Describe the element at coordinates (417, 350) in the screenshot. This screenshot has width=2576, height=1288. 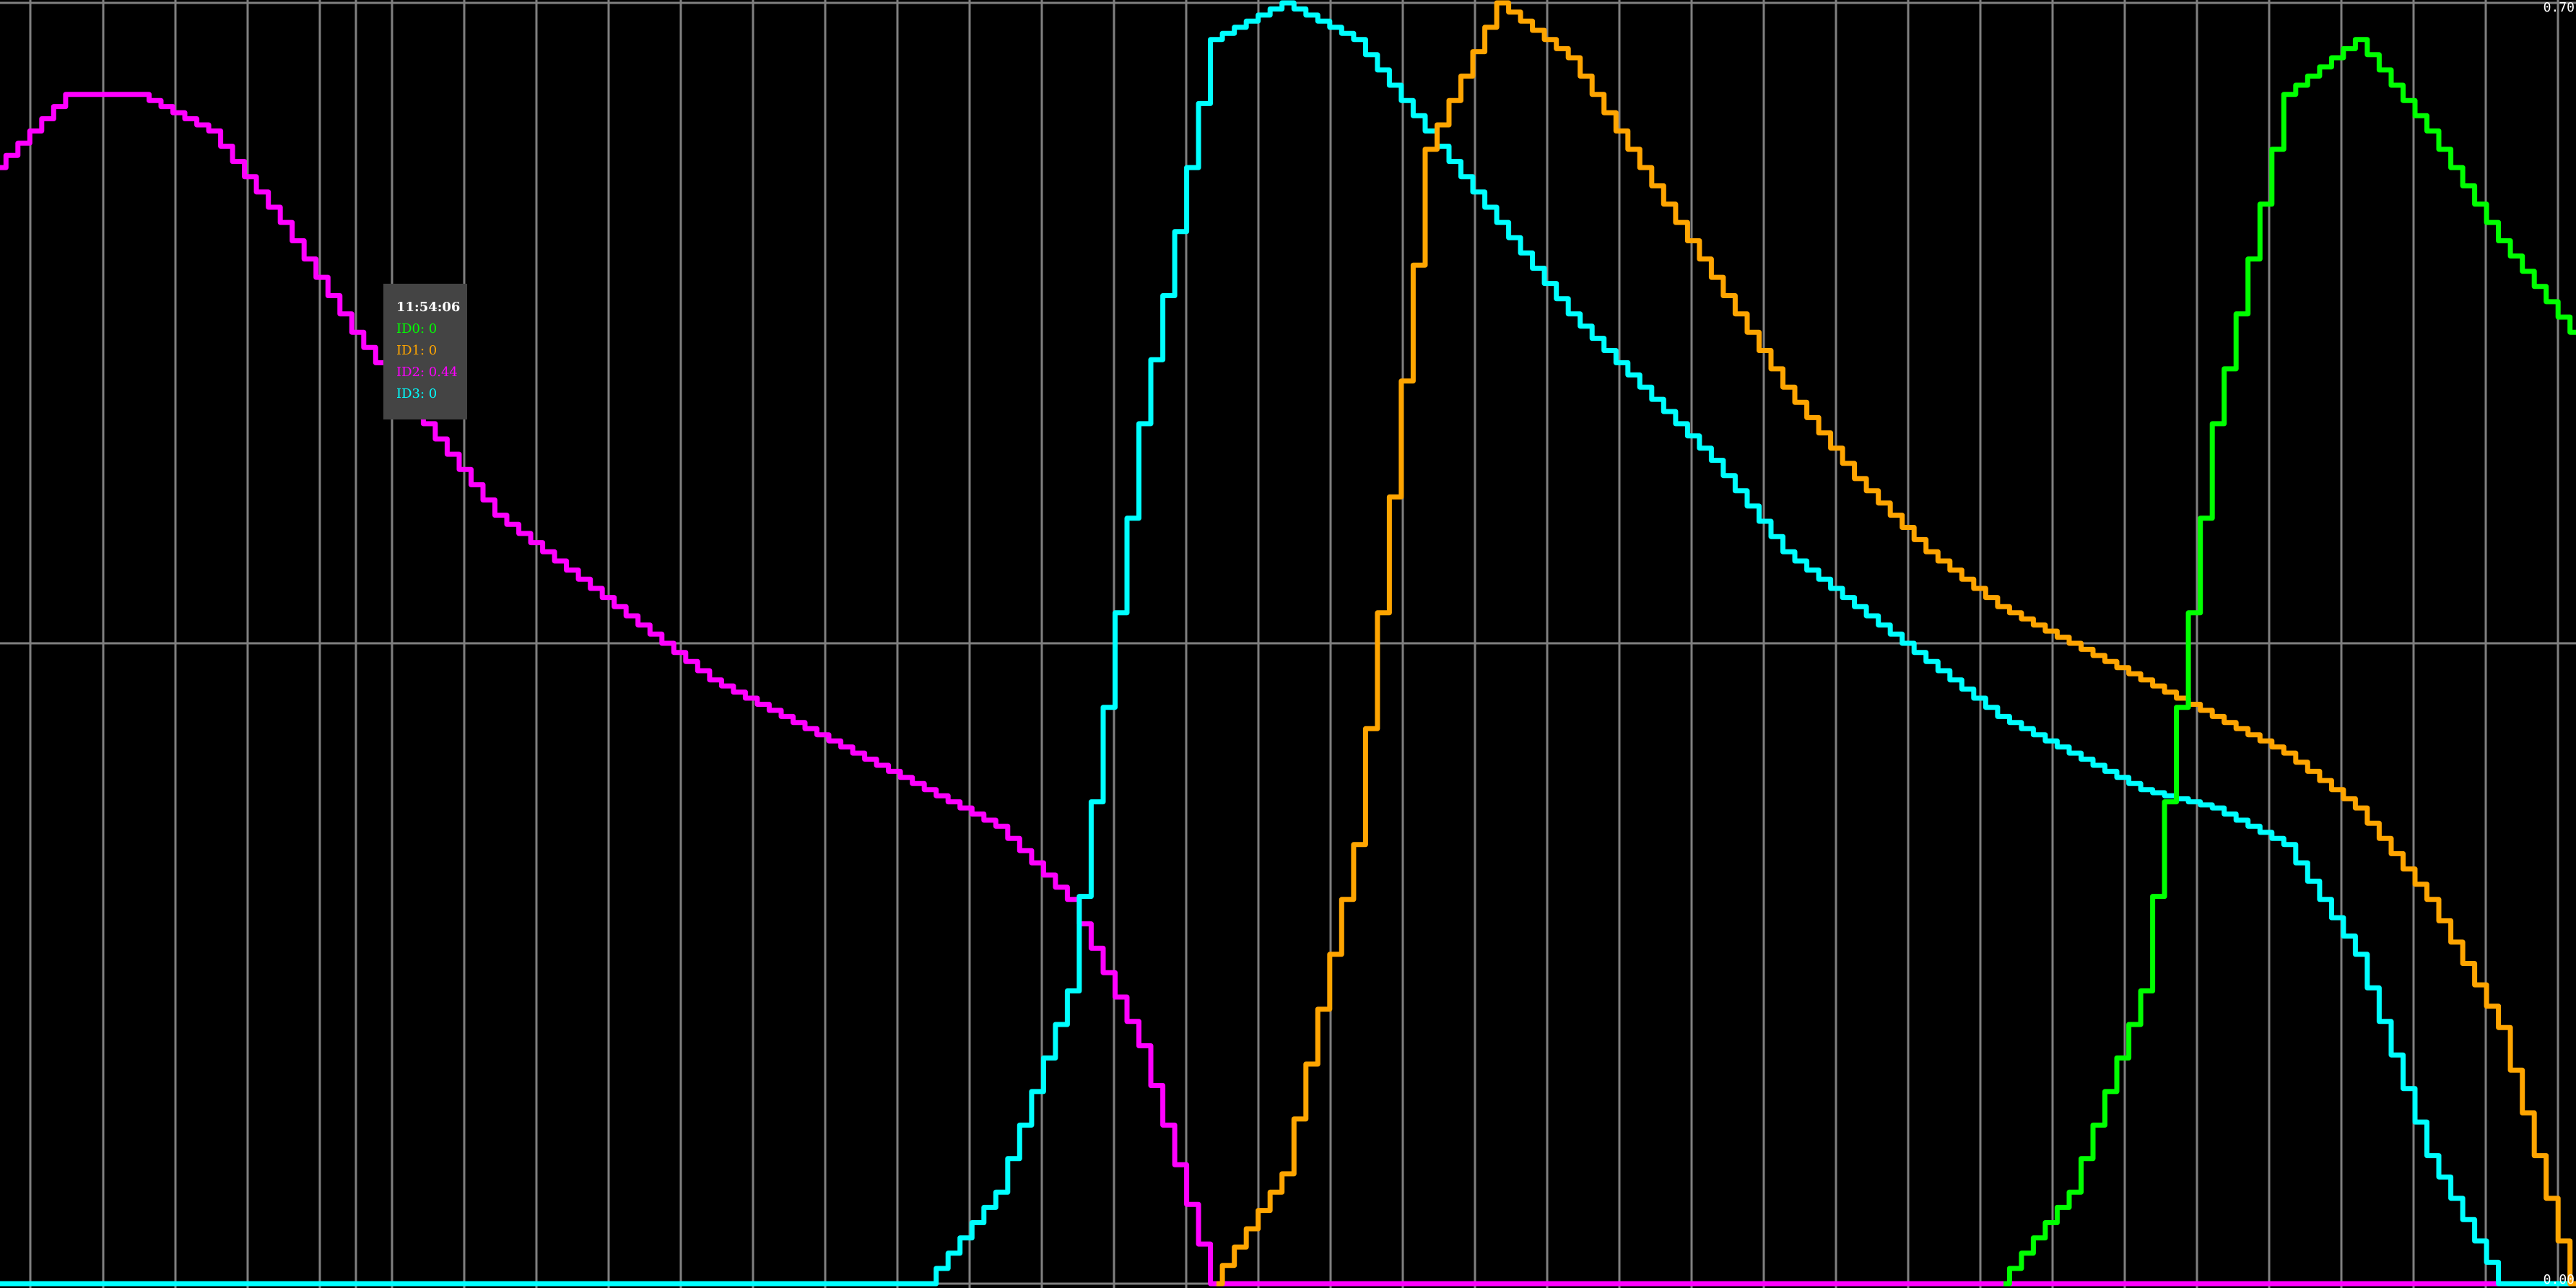
I see `tooltip-row-id1: ID1: 0` at that location.